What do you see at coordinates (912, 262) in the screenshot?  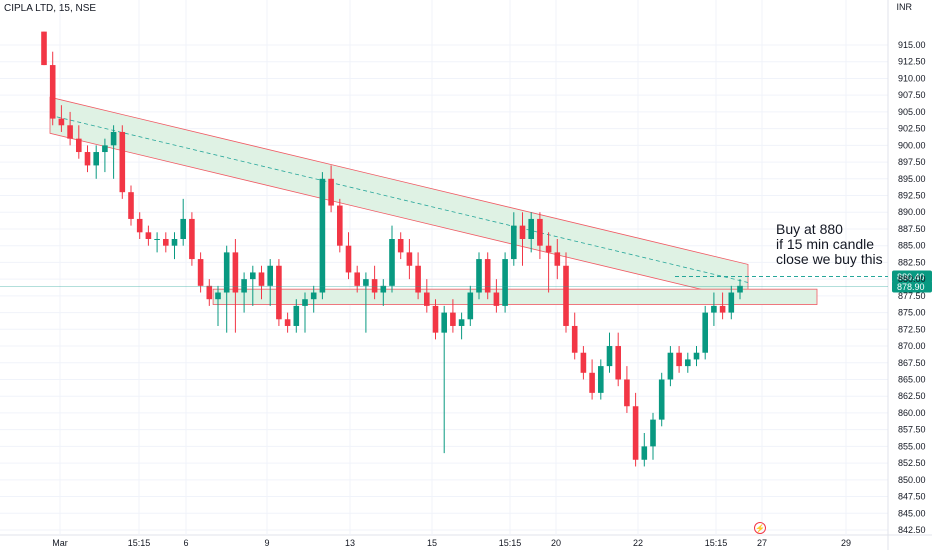 I see `y-tick-label: 882.50` at bounding box center [912, 262].